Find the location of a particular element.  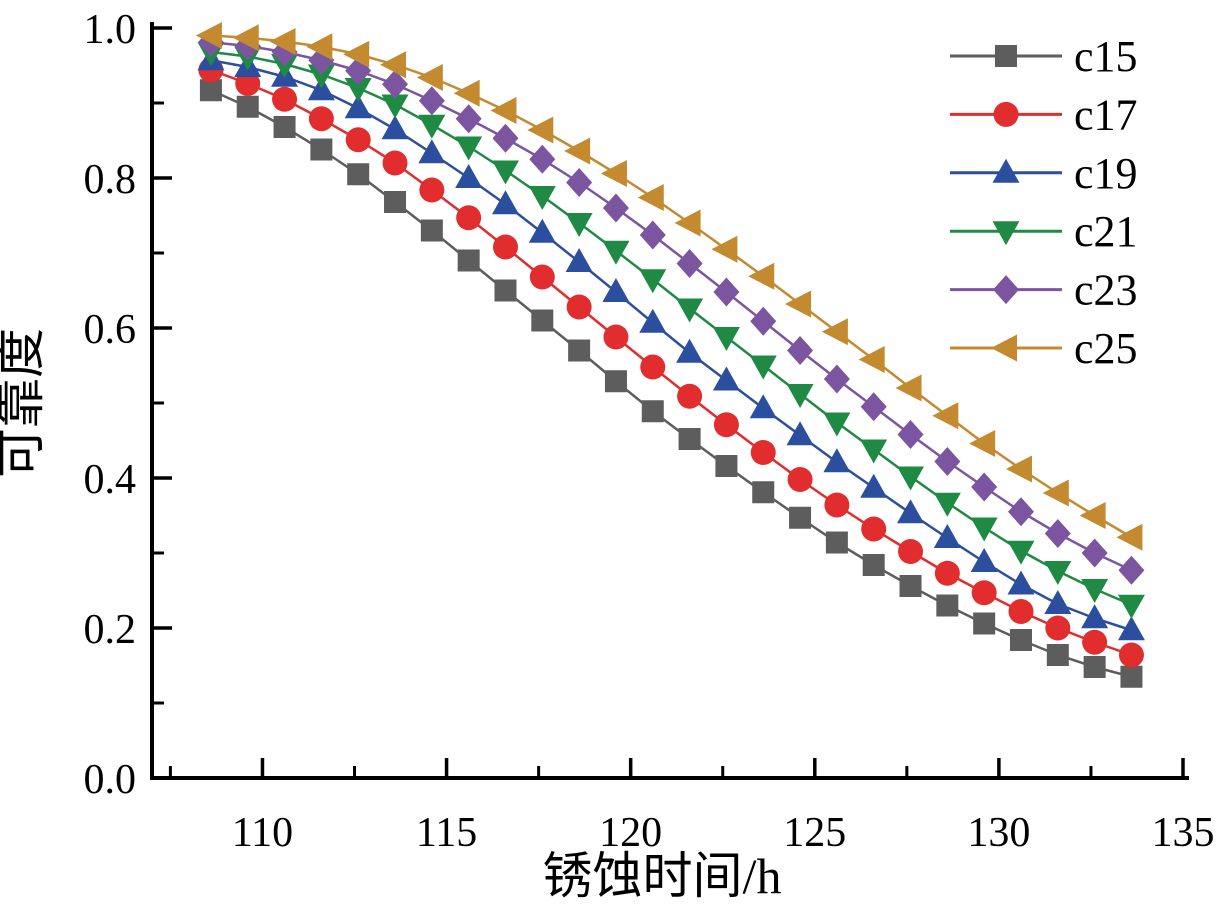

legend-item-c25: c25 is located at coordinates (1044, 348).